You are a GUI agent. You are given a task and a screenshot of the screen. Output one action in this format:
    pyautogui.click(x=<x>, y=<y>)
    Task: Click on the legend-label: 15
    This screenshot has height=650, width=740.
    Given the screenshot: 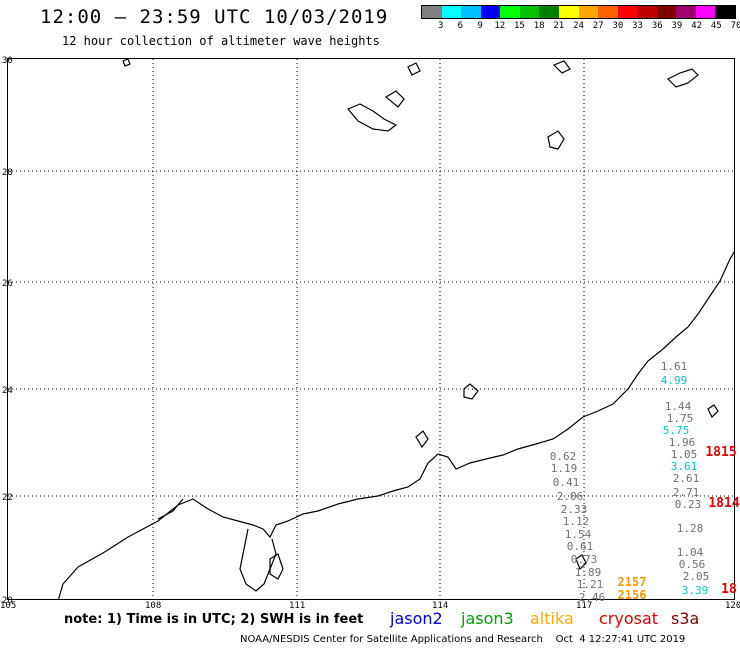 What is the action you would take?
    pyautogui.click(x=519, y=26)
    